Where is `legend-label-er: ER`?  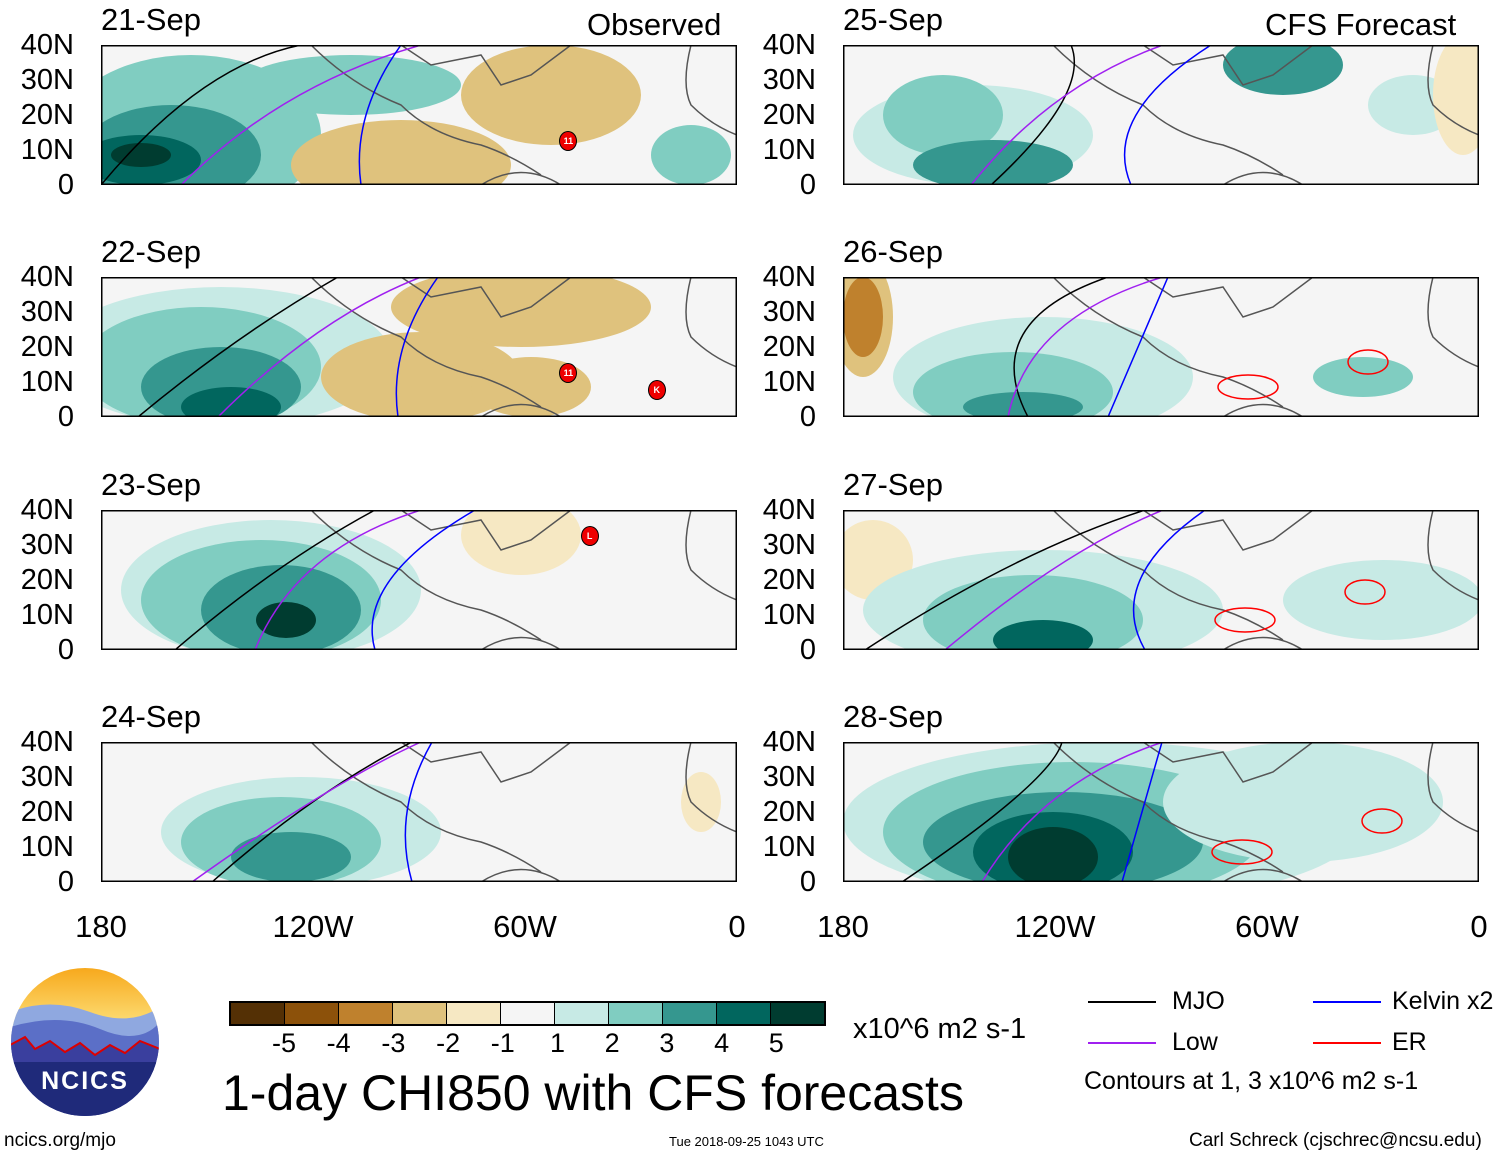 legend-label-er: ER is located at coordinates (1409, 1042).